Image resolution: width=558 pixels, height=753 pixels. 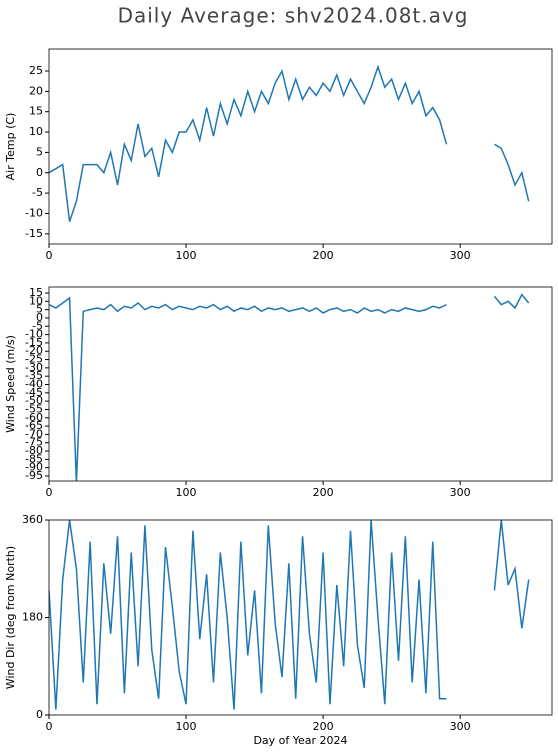 I want to click on y-tick-label: -40, so click(x=34, y=383).